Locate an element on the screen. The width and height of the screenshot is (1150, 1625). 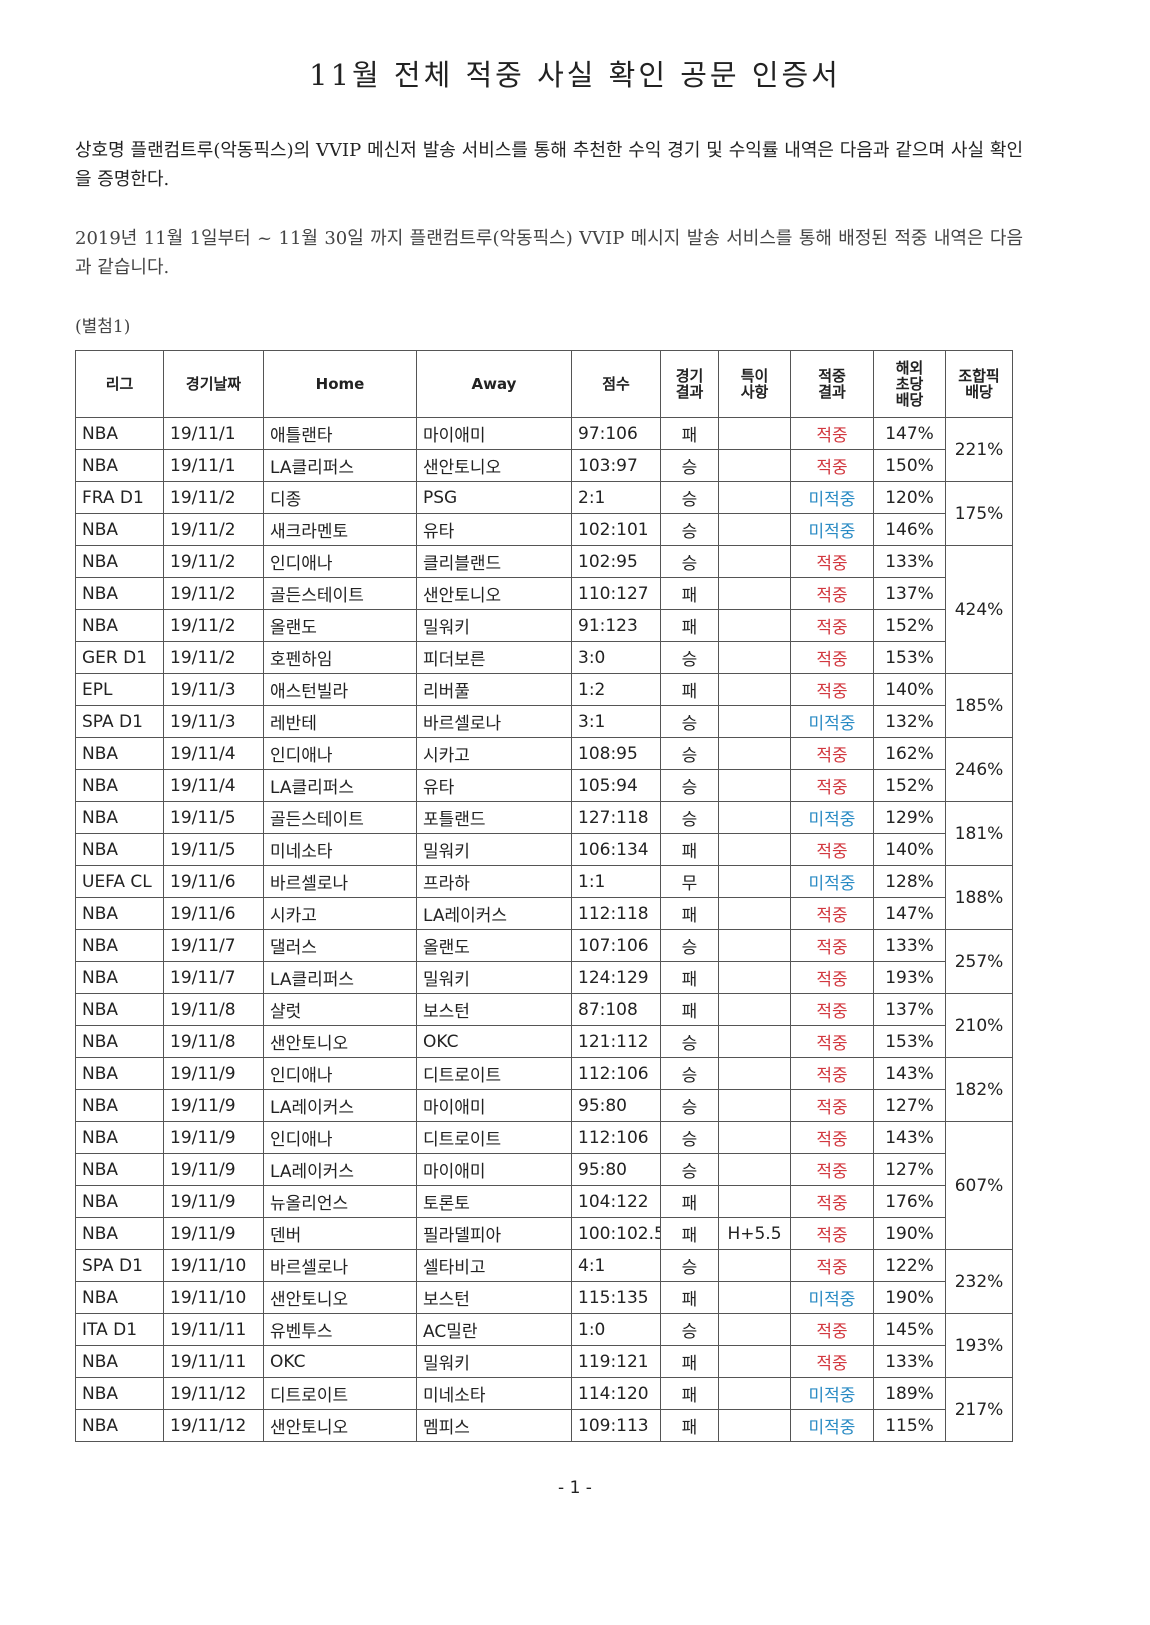
cell: 19/11/6 is located at coordinates (213, 881).